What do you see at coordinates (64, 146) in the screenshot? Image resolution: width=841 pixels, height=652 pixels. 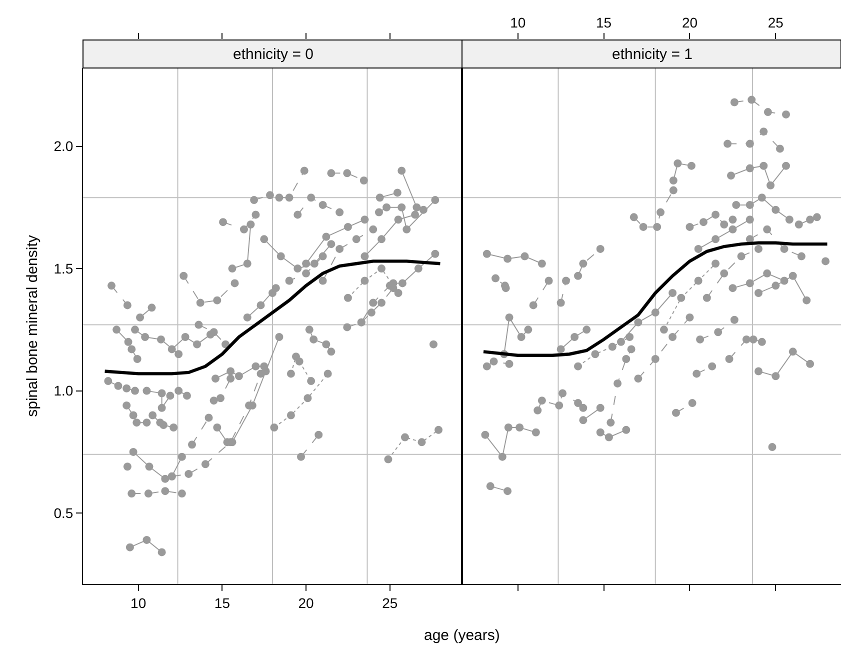 I see `y-tick-label: 2.0` at bounding box center [64, 146].